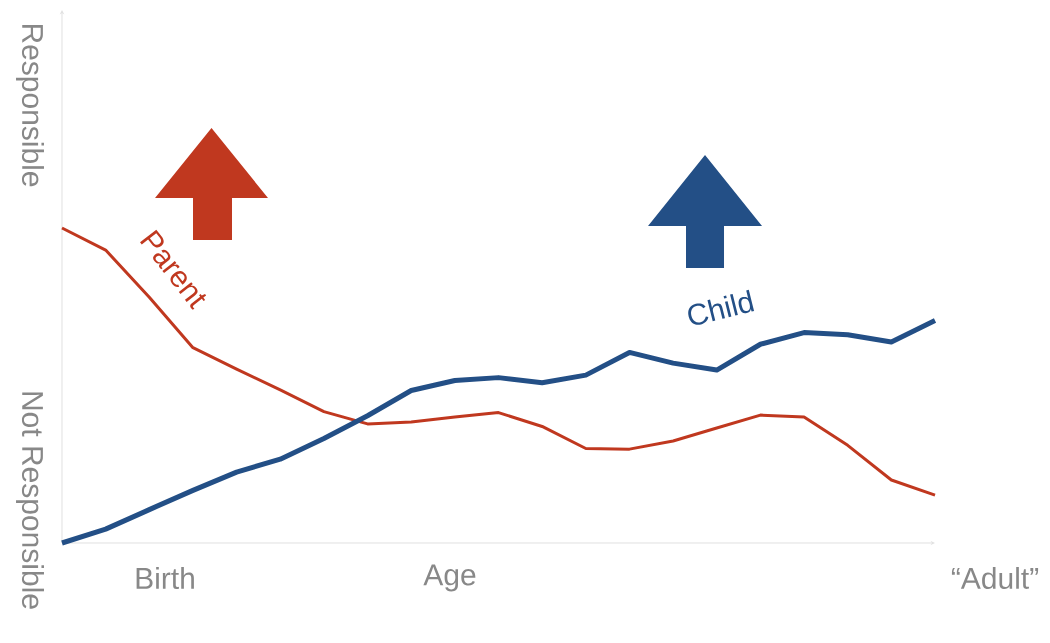 This screenshot has height=643, width=1050. What do you see at coordinates (721, 307) in the screenshot?
I see `text: Child` at bounding box center [721, 307].